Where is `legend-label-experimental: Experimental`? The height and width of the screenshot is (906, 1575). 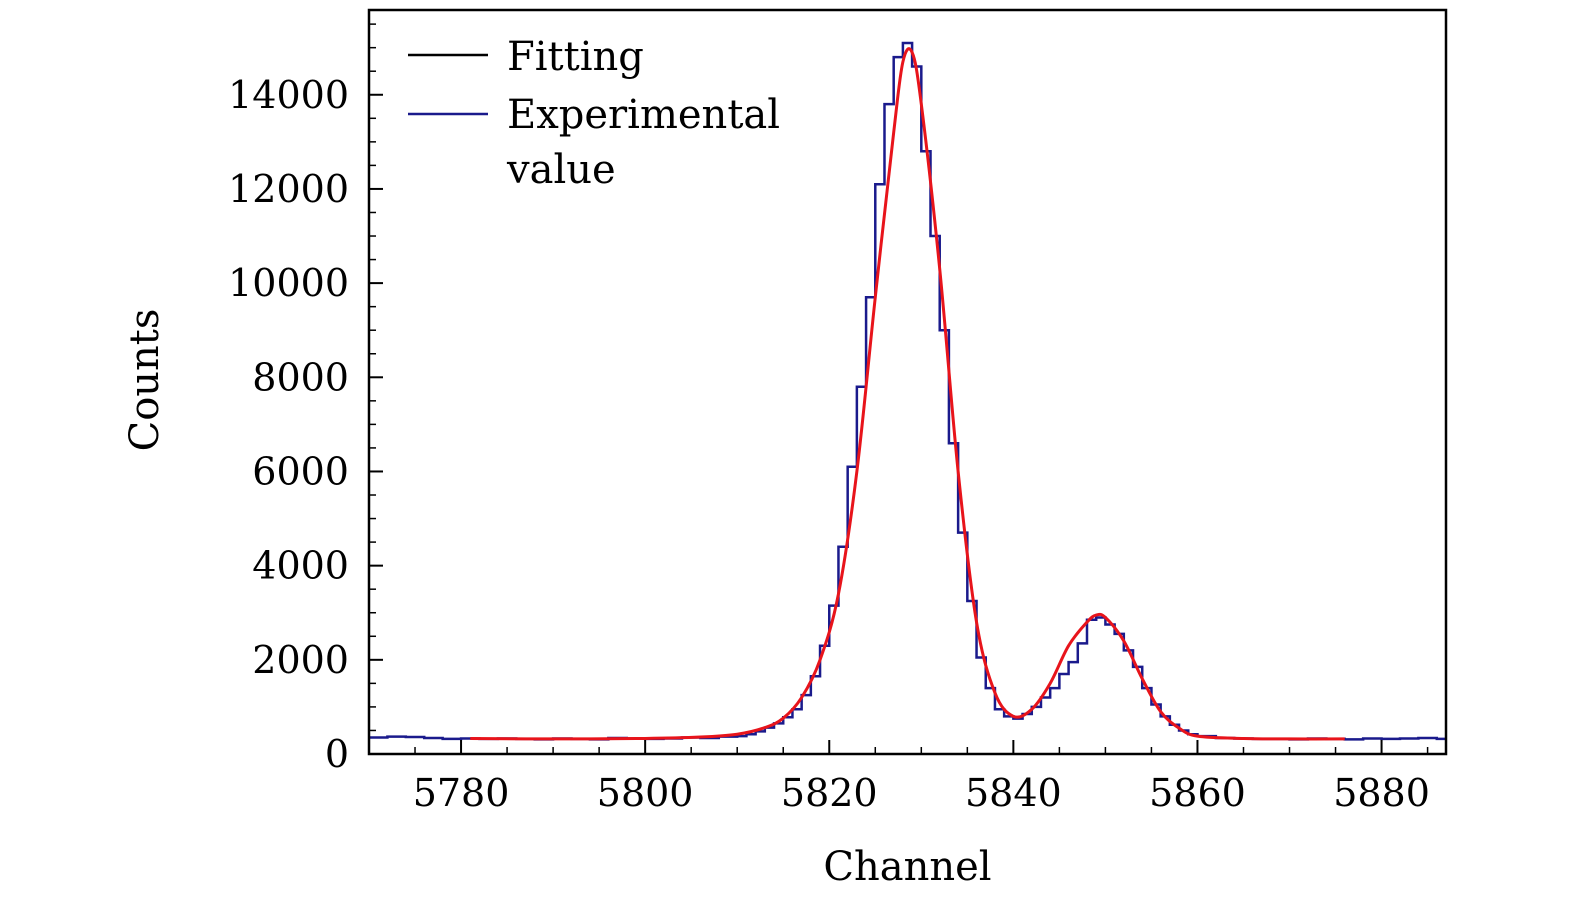
legend-label-experimental: Experimental is located at coordinates (643, 115).